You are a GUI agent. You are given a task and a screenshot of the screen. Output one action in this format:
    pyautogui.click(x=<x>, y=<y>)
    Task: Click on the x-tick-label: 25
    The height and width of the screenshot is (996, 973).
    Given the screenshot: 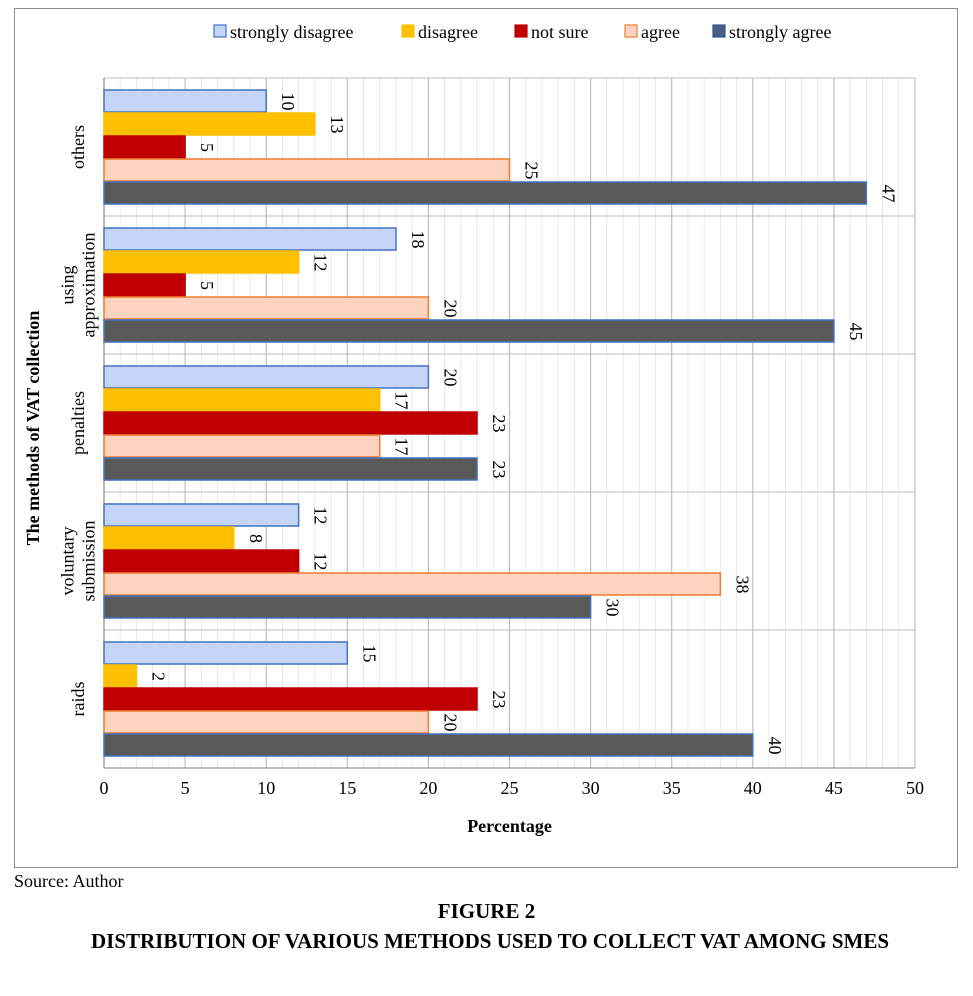 What is the action you would take?
    pyautogui.click(x=510, y=788)
    